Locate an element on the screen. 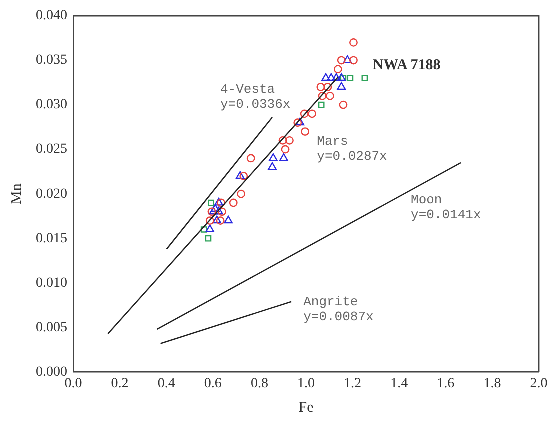 The width and height of the screenshot is (557, 425). x-tick-label: 1.4 is located at coordinates (399, 384).